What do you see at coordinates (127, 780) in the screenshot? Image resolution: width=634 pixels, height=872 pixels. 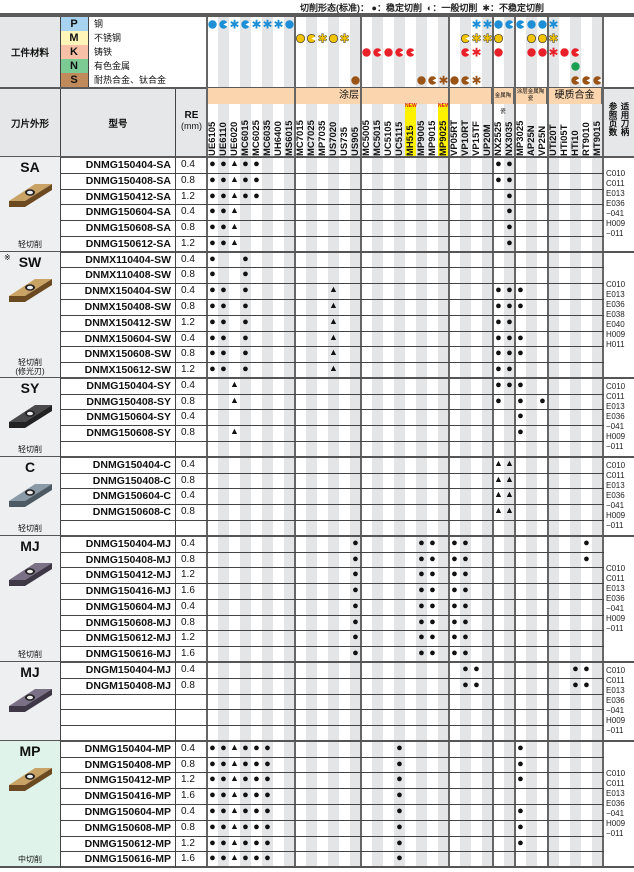 I see `model-number: DNMG150412-MP` at bounding box center [127, 780].